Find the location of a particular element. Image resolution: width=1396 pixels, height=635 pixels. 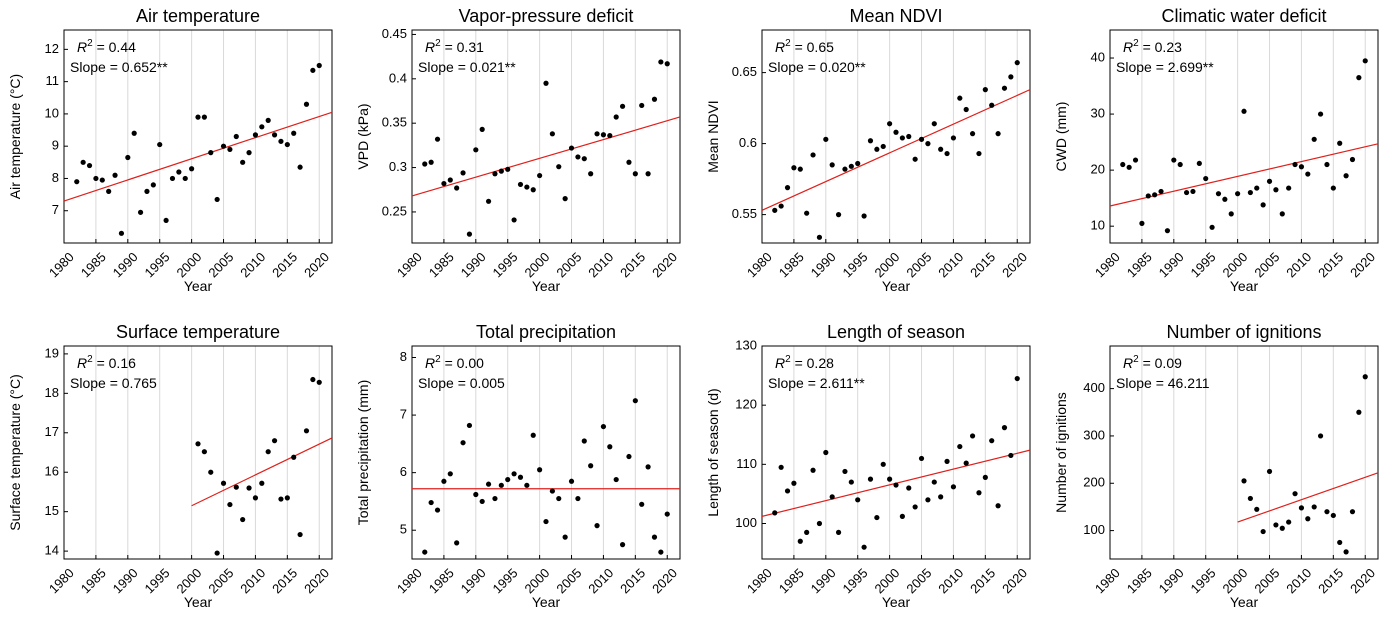

chart-title: Total precipitation is located at coordinates (546, 332).